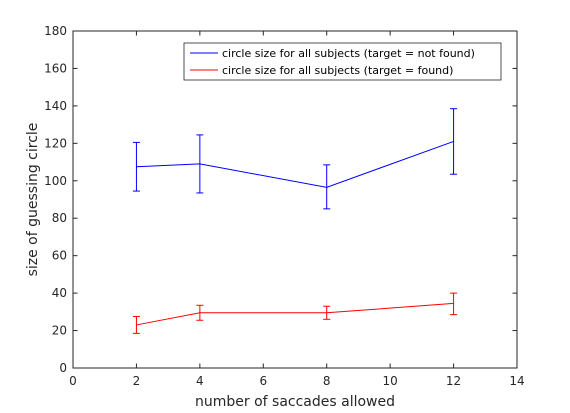 The width and height of the screenshot is (570, 413). Describe the element at coordinates (295, 402) in the screenshot. I see `x-axis-title: number of saccades allowed` at that location.